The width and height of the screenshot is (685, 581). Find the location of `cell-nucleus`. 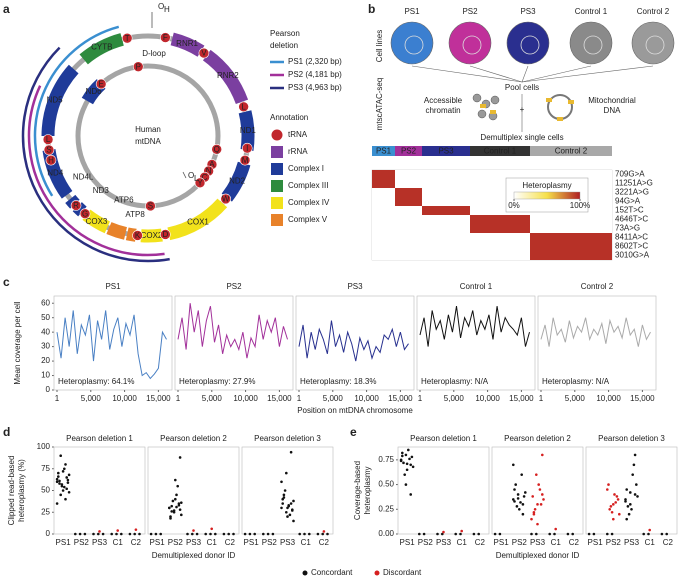

cell-nucleus is located at coordinates (472, 45).